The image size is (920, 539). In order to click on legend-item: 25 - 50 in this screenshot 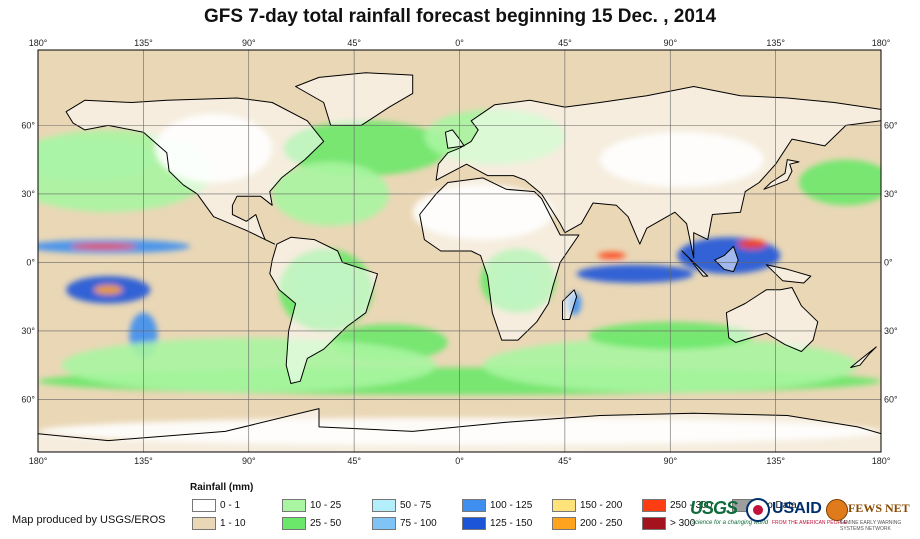, I will do `click(311, 523)`.